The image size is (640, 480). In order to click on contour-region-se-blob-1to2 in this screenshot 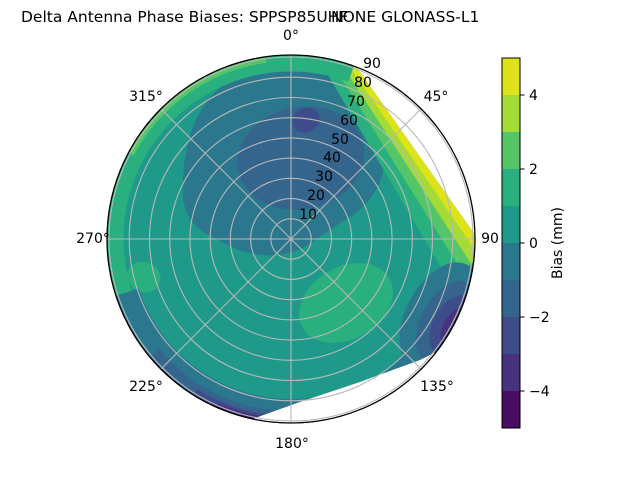, I will do `click(346, 303)`.